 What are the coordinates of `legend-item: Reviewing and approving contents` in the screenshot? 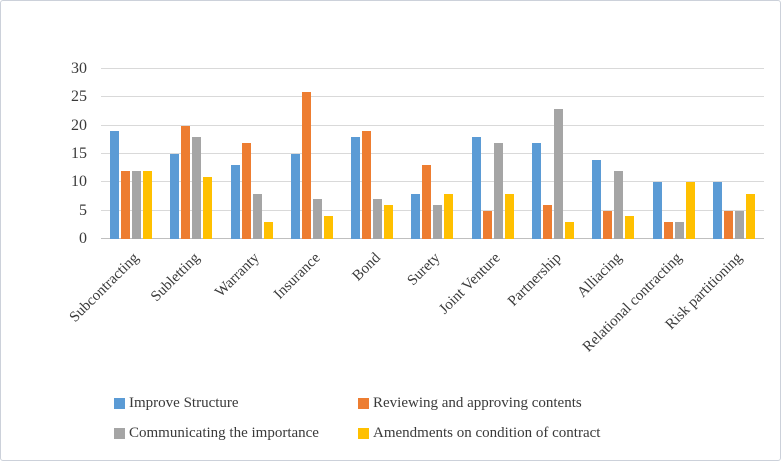 It's located at (479, 403).